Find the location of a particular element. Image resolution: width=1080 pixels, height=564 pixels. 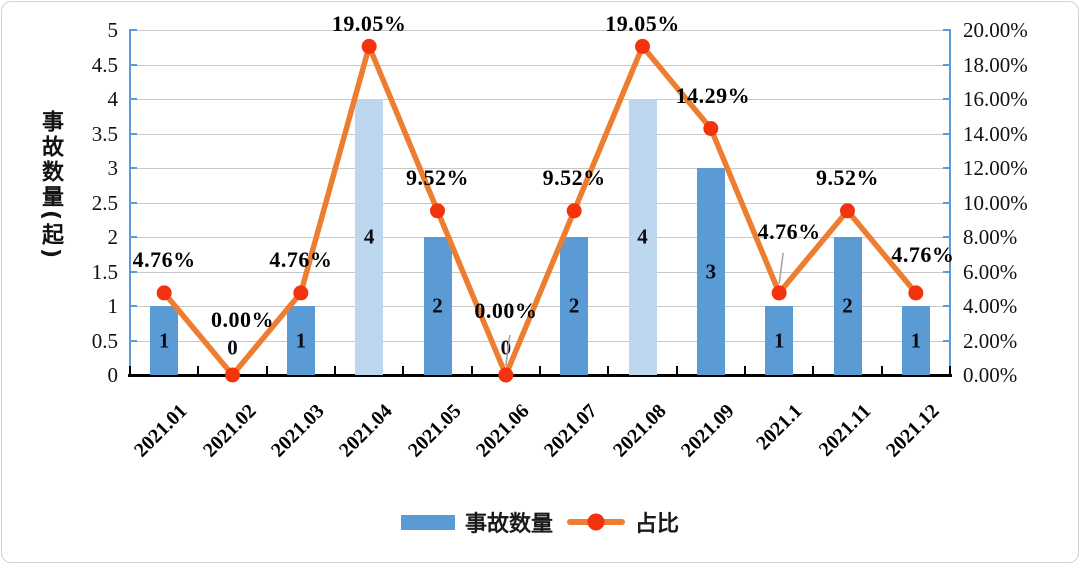

x-axis-label: 2021.12 is located at coordinates (912, 431).